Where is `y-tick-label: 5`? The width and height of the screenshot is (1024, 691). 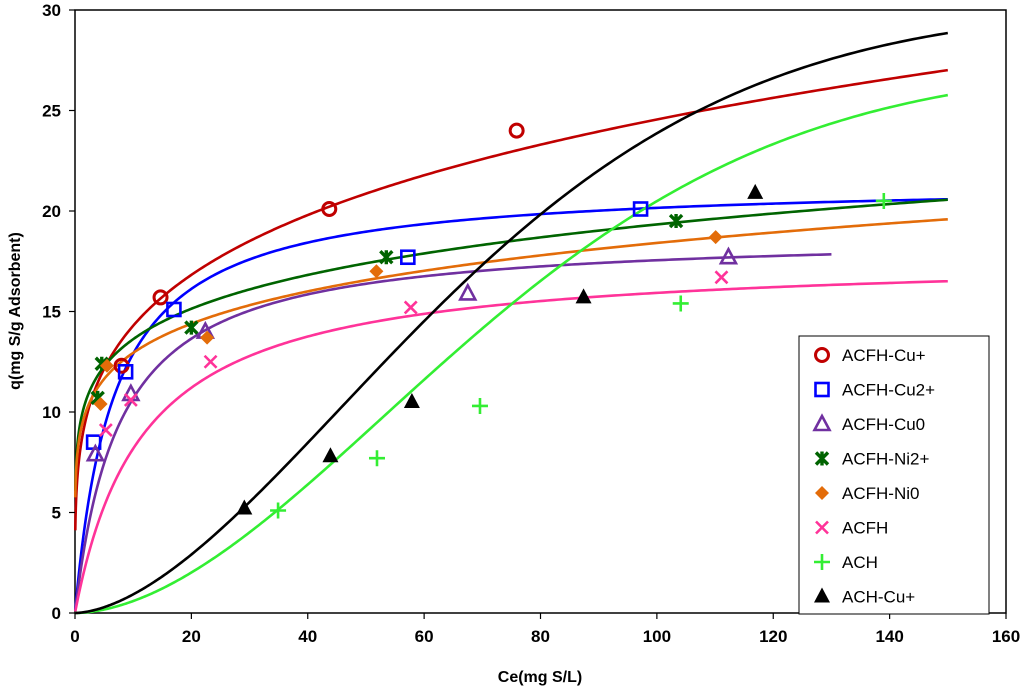 y-tick-label: 5 is located at coordinates (56, 513).